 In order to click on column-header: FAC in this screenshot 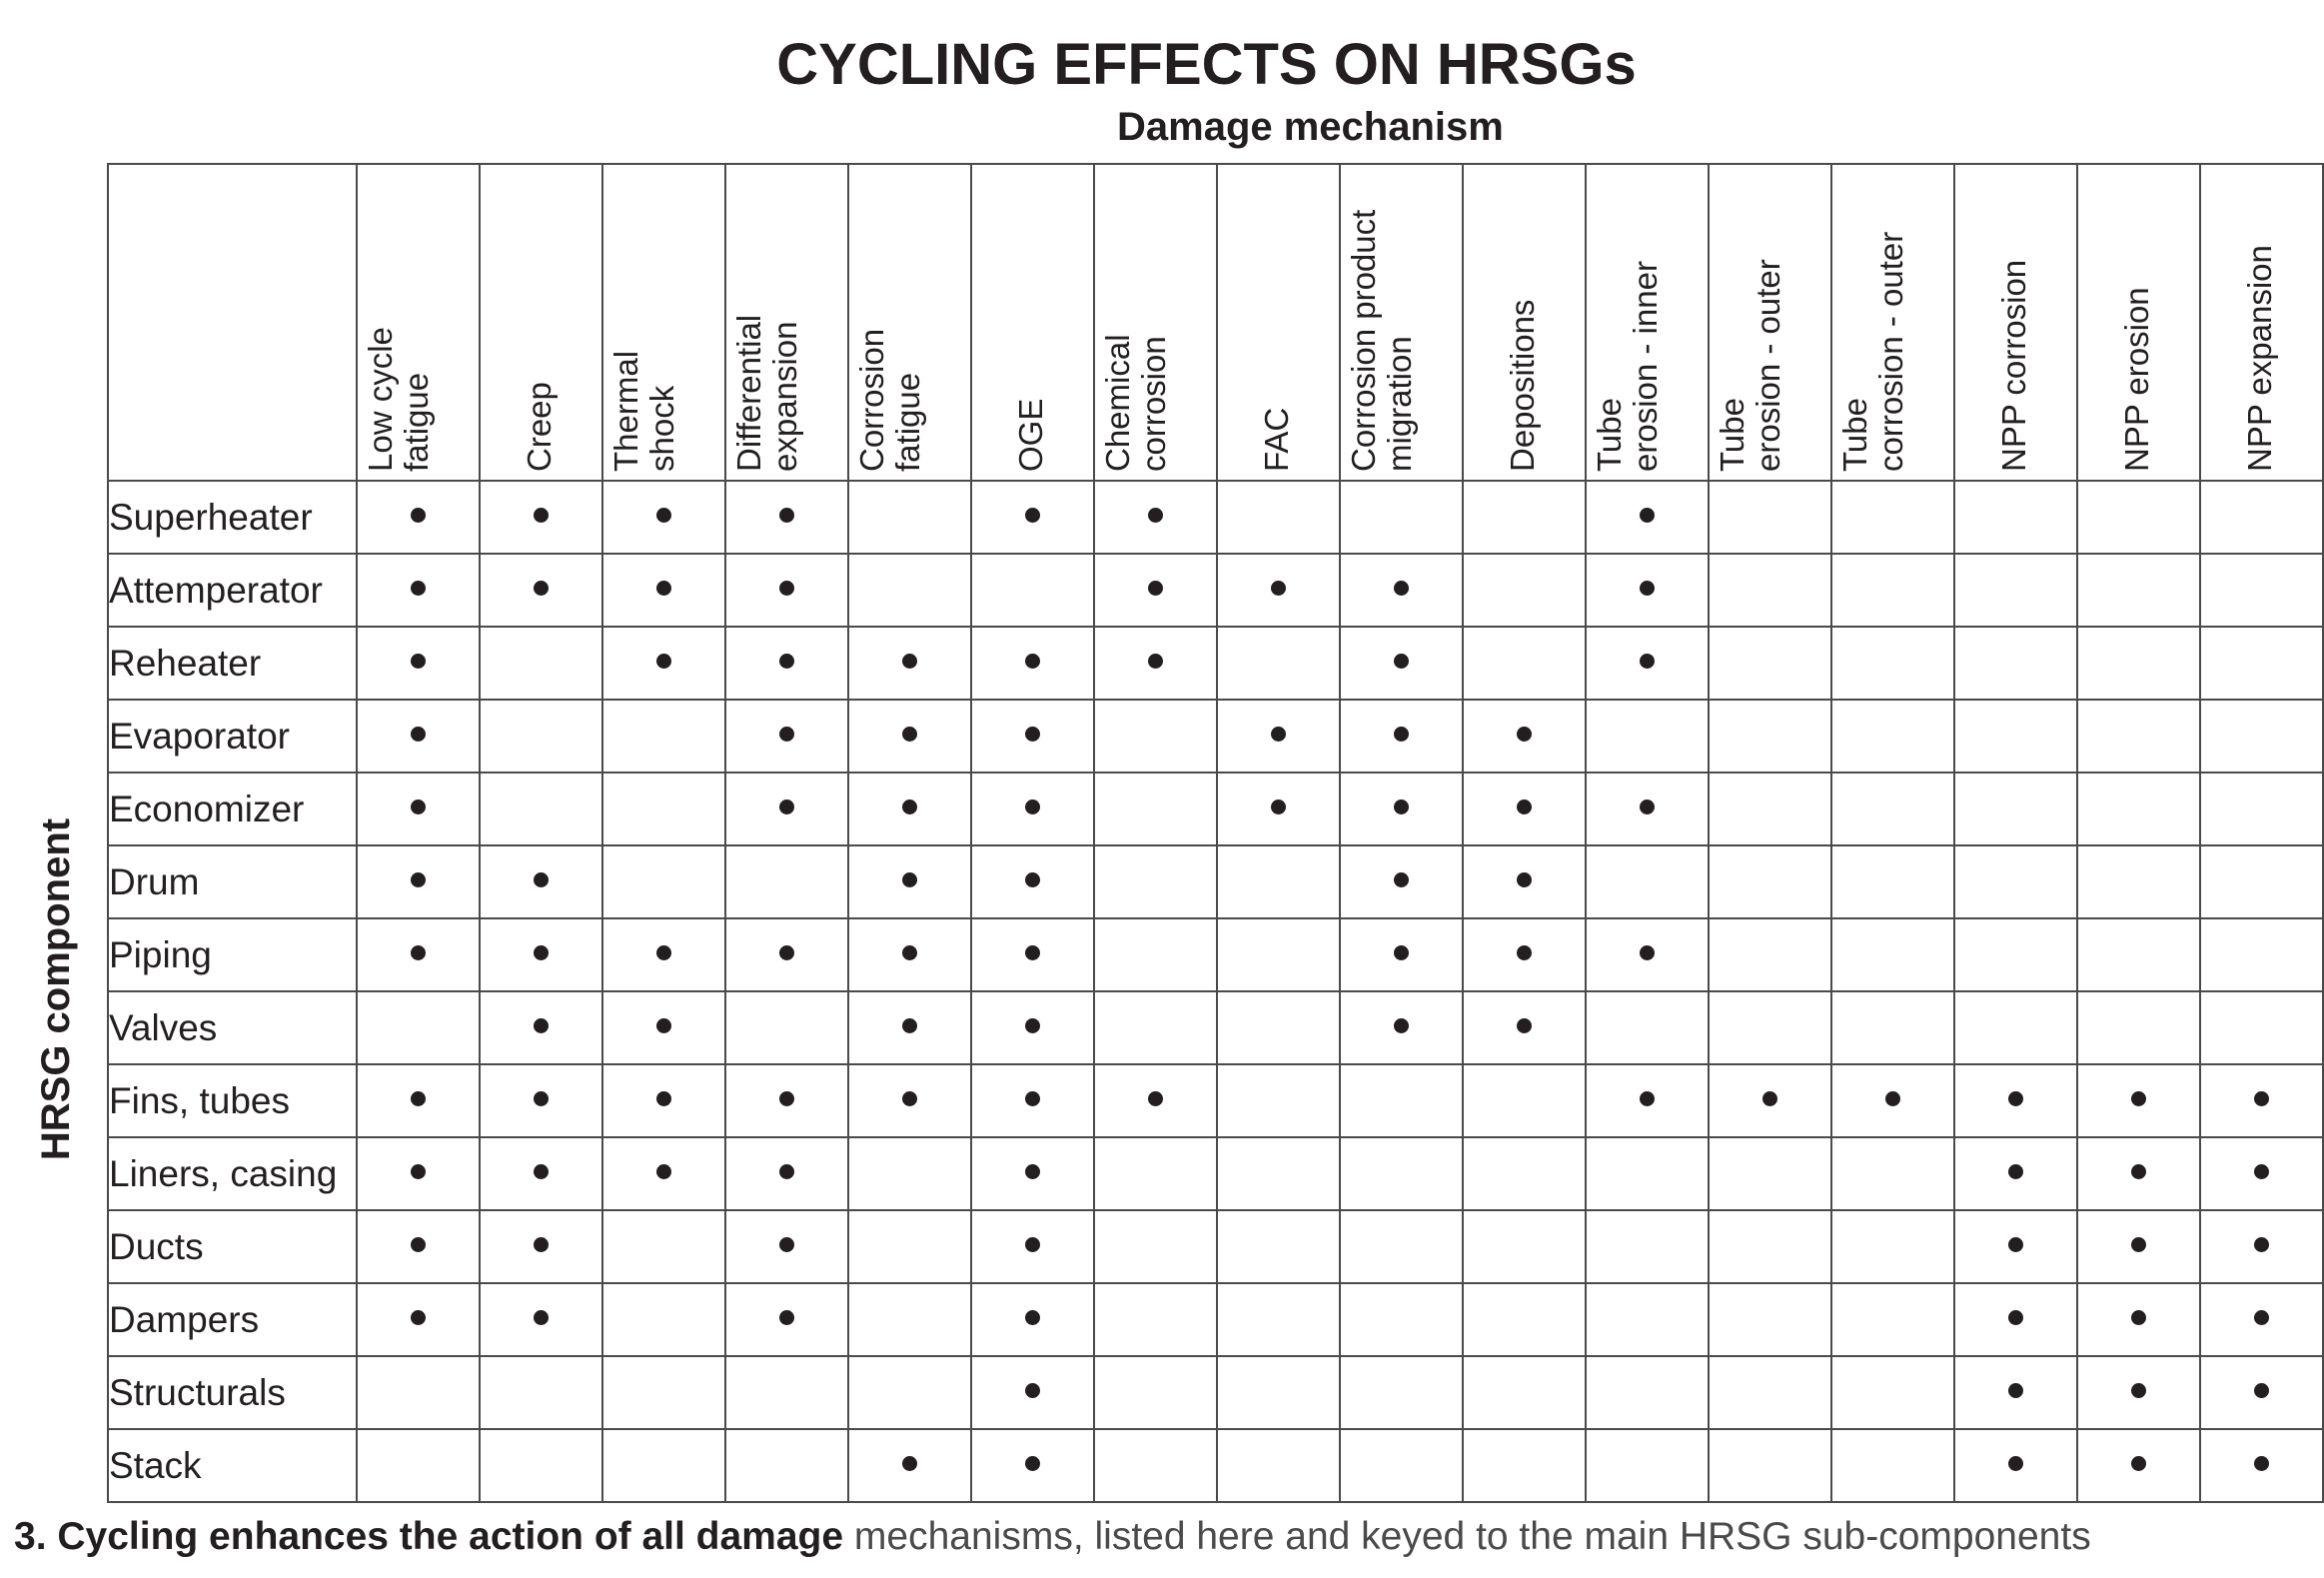, I will do `click(1278, 322)`.